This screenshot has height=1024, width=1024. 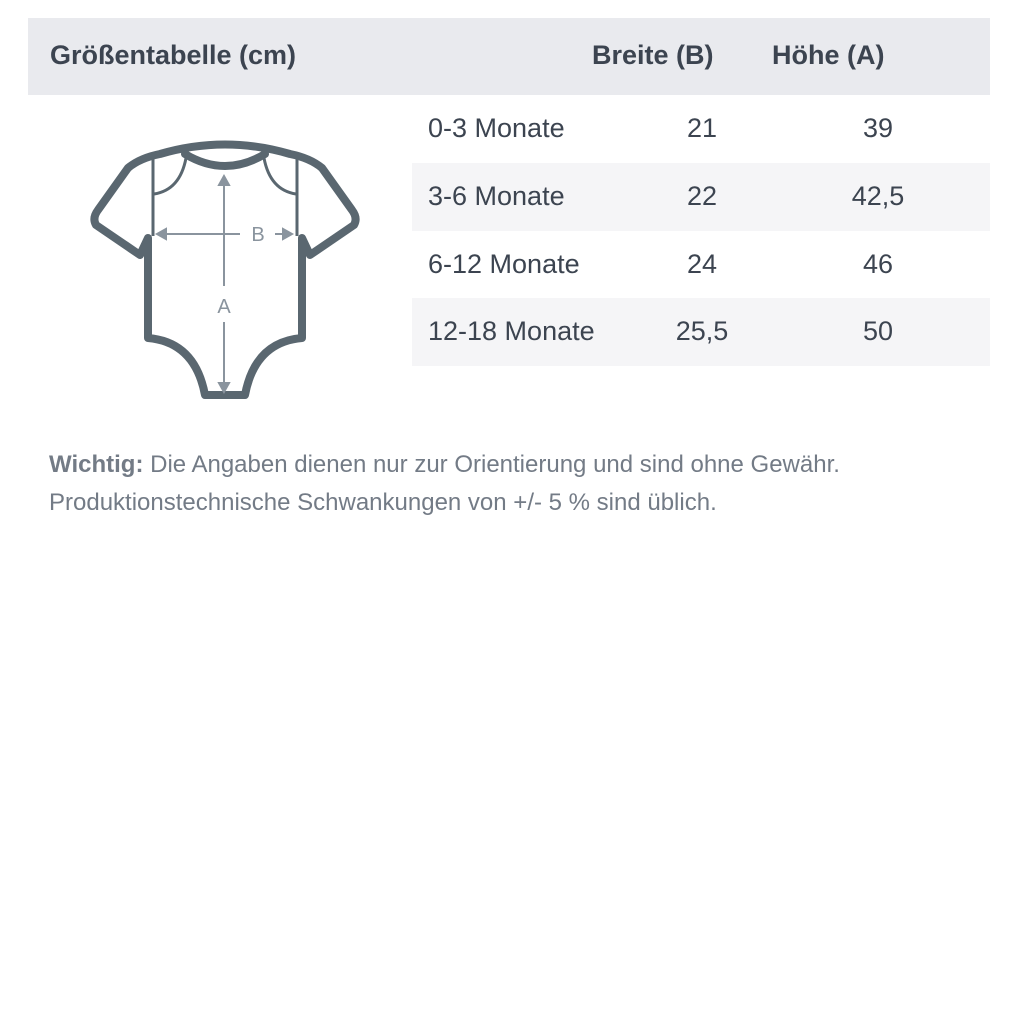 I want to click on bodysuit-diagram-icon: B A, so click(x=225, y=269).